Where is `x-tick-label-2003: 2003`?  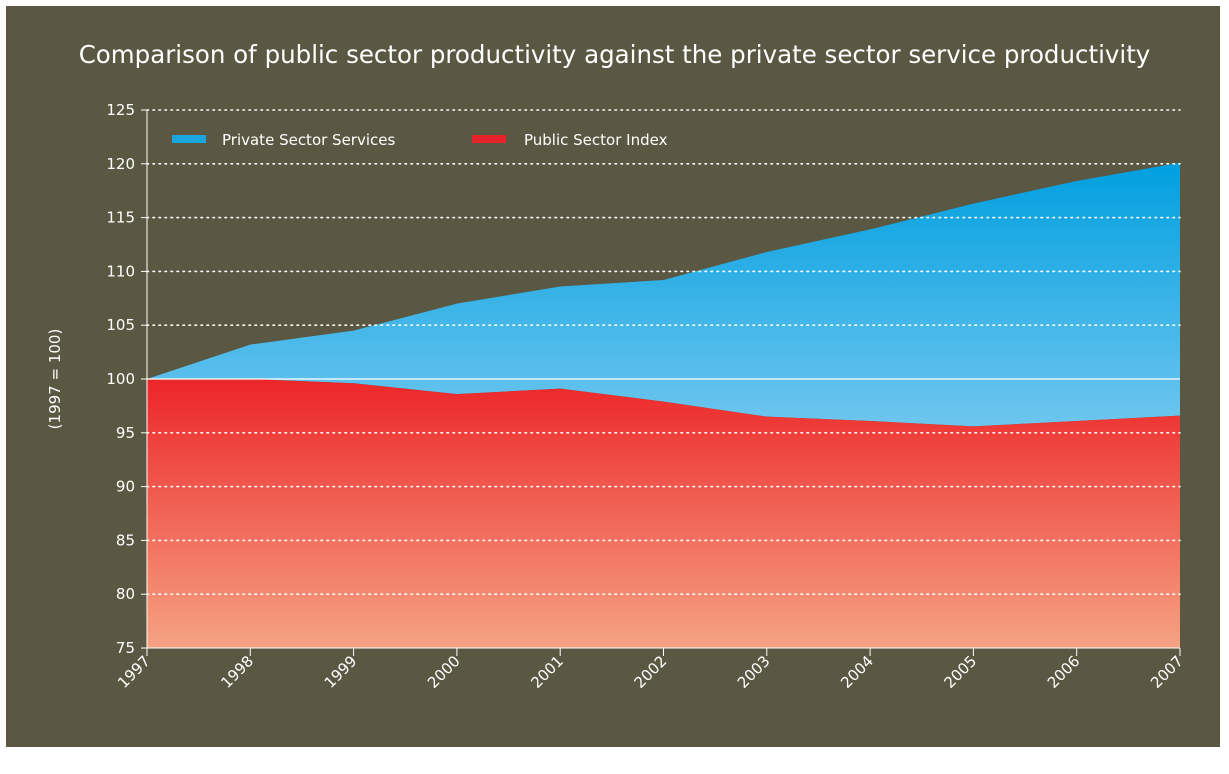 x-tick-label-2003: 2003 is located at coordinates (754, 672).